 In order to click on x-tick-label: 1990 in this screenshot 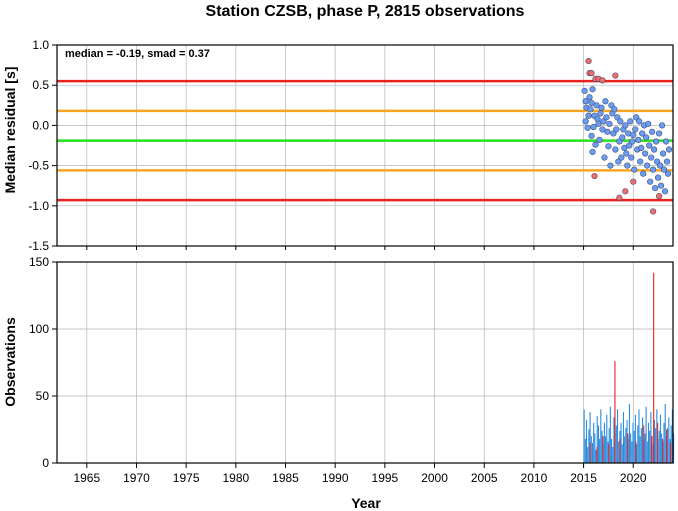, I will do `click(335, 478)`.